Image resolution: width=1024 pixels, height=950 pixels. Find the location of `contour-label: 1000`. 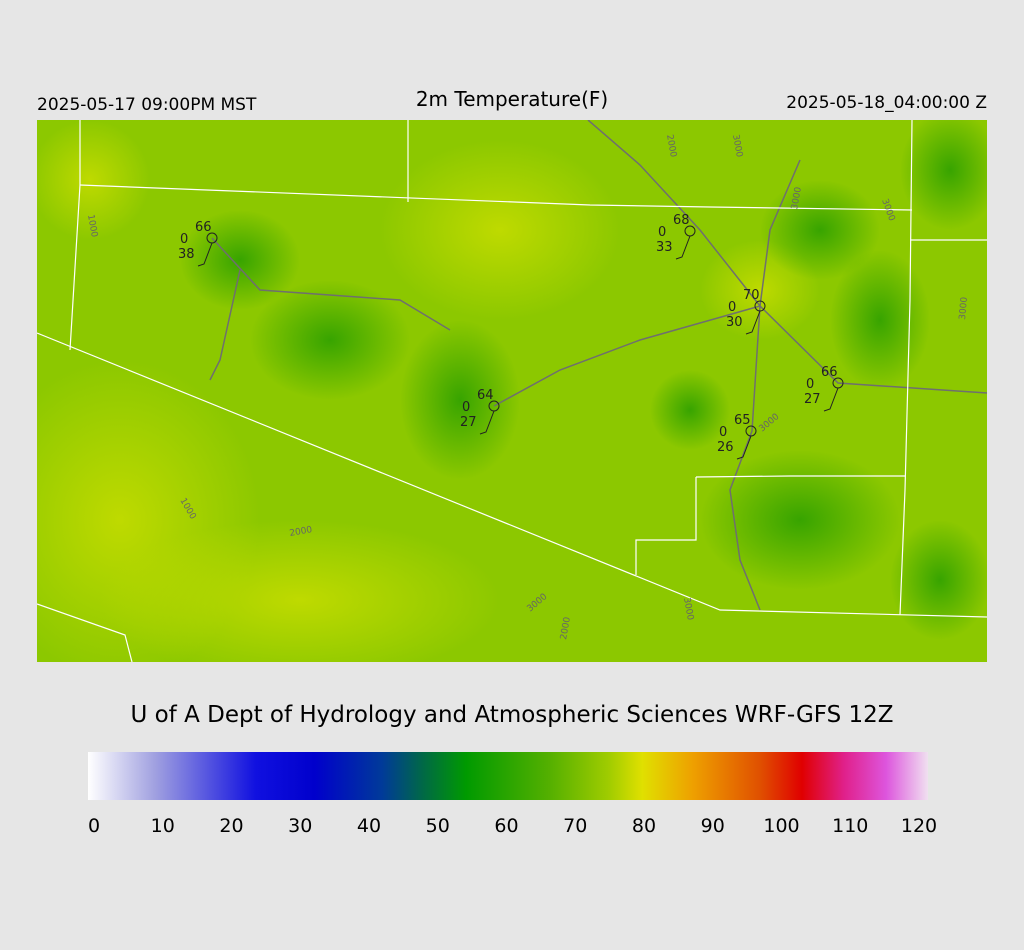

contour-label: 1000 is located at coordinates (92, 226).